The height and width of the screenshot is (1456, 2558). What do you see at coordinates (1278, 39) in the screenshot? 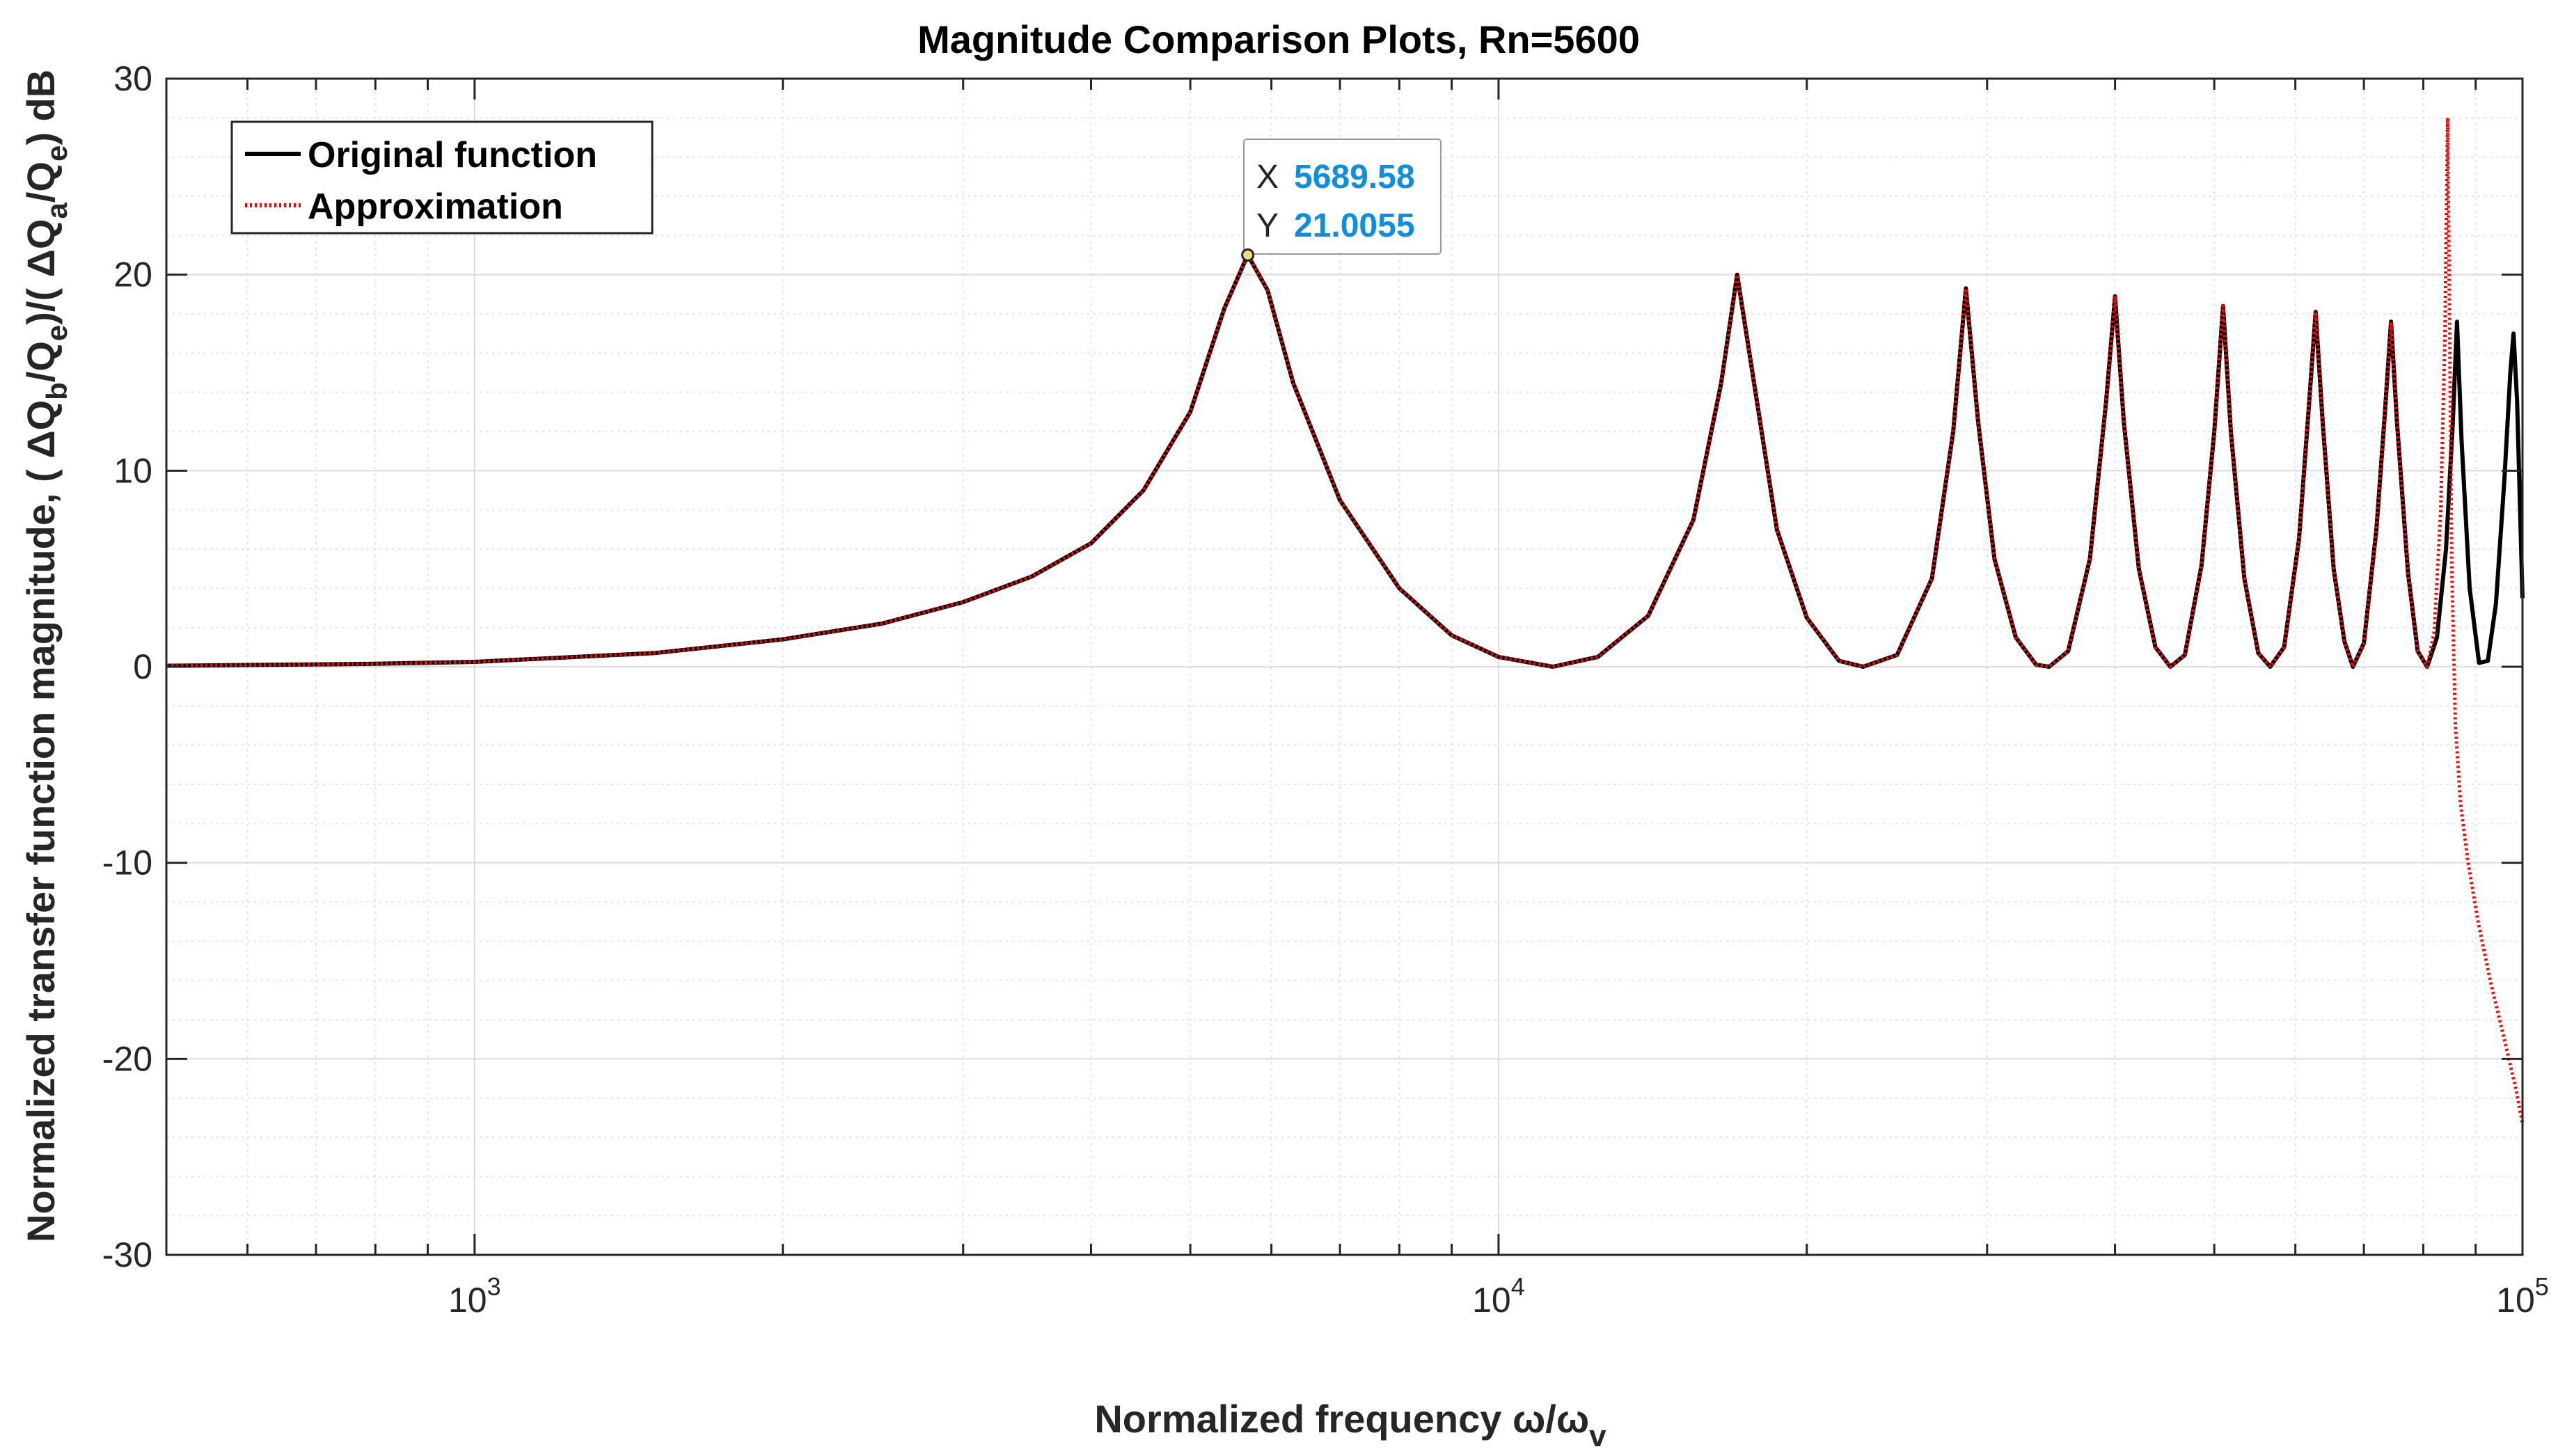
I see `chart-title: Magnitude Comparison Plots, Rn=5600` at bounding box center [1278, 39].